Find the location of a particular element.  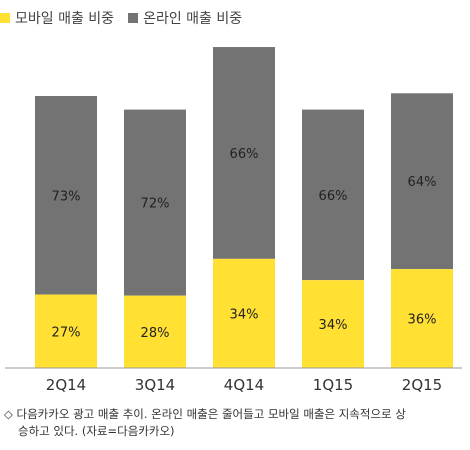

value-label-online-1Q15: 66% is located at coordinates (333, 196).